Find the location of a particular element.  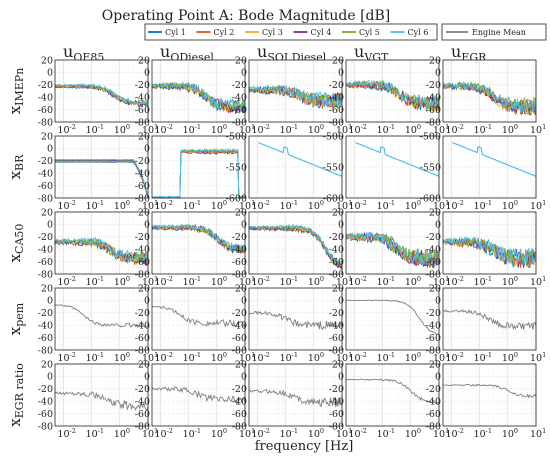

x-tick-label: 10¹ is located at coordinates (538, 129).